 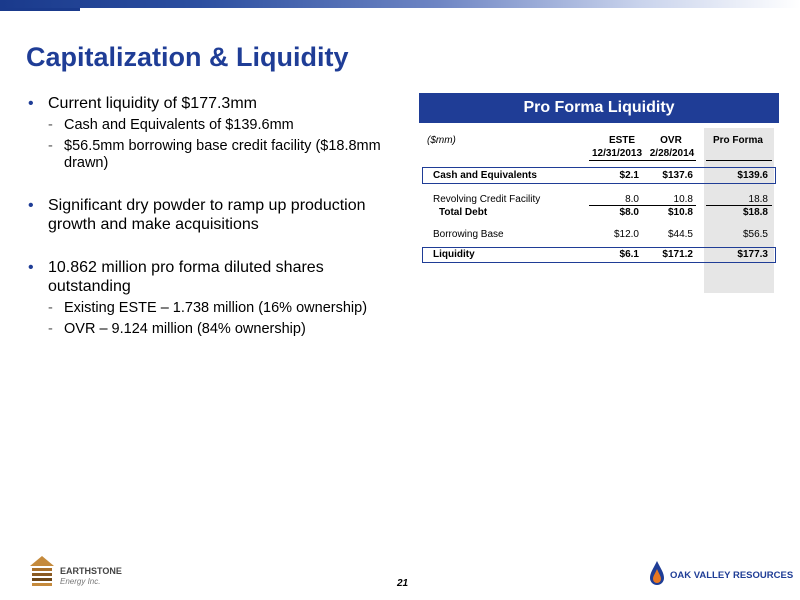 What do you see at coordinates (626, 234) in the screenshot?
I see `cell-este-borrowing-base: $12.0` at bounding box center [626, 234].